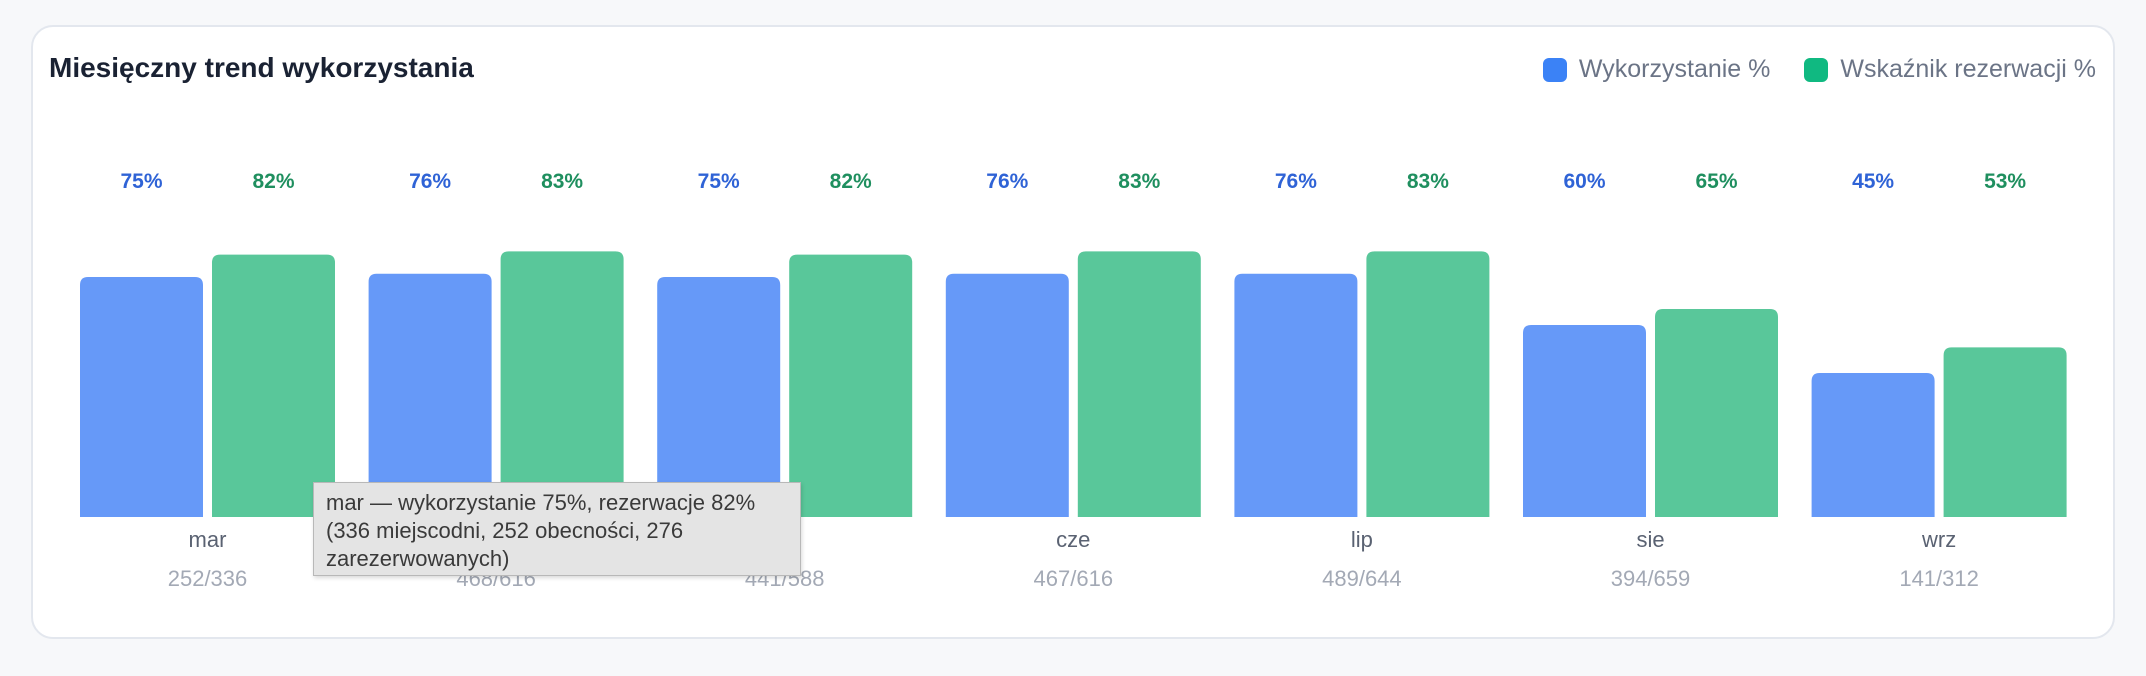 This screenshot has height=676, width=2146. Describe the element at coordinates (418, 558) in the screenshot. I see `tooltip-line-3: zarezerwowanych)` at that location.